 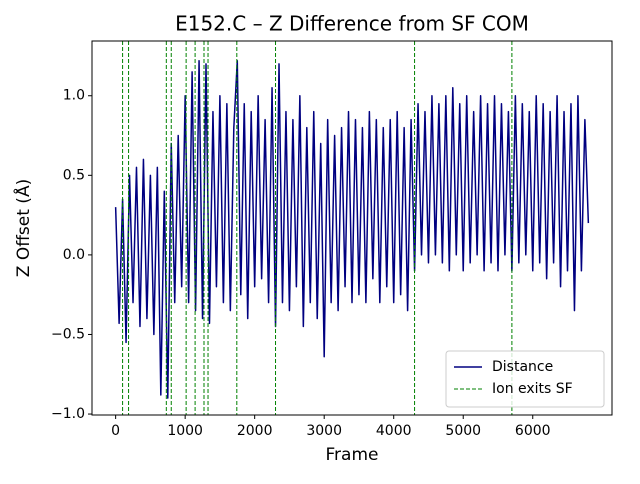 What do you see at coordinates (23, 228) in the screenshot?
I see `y-axis-label: Z Offset (Å)` at bounding box center [23, 228].